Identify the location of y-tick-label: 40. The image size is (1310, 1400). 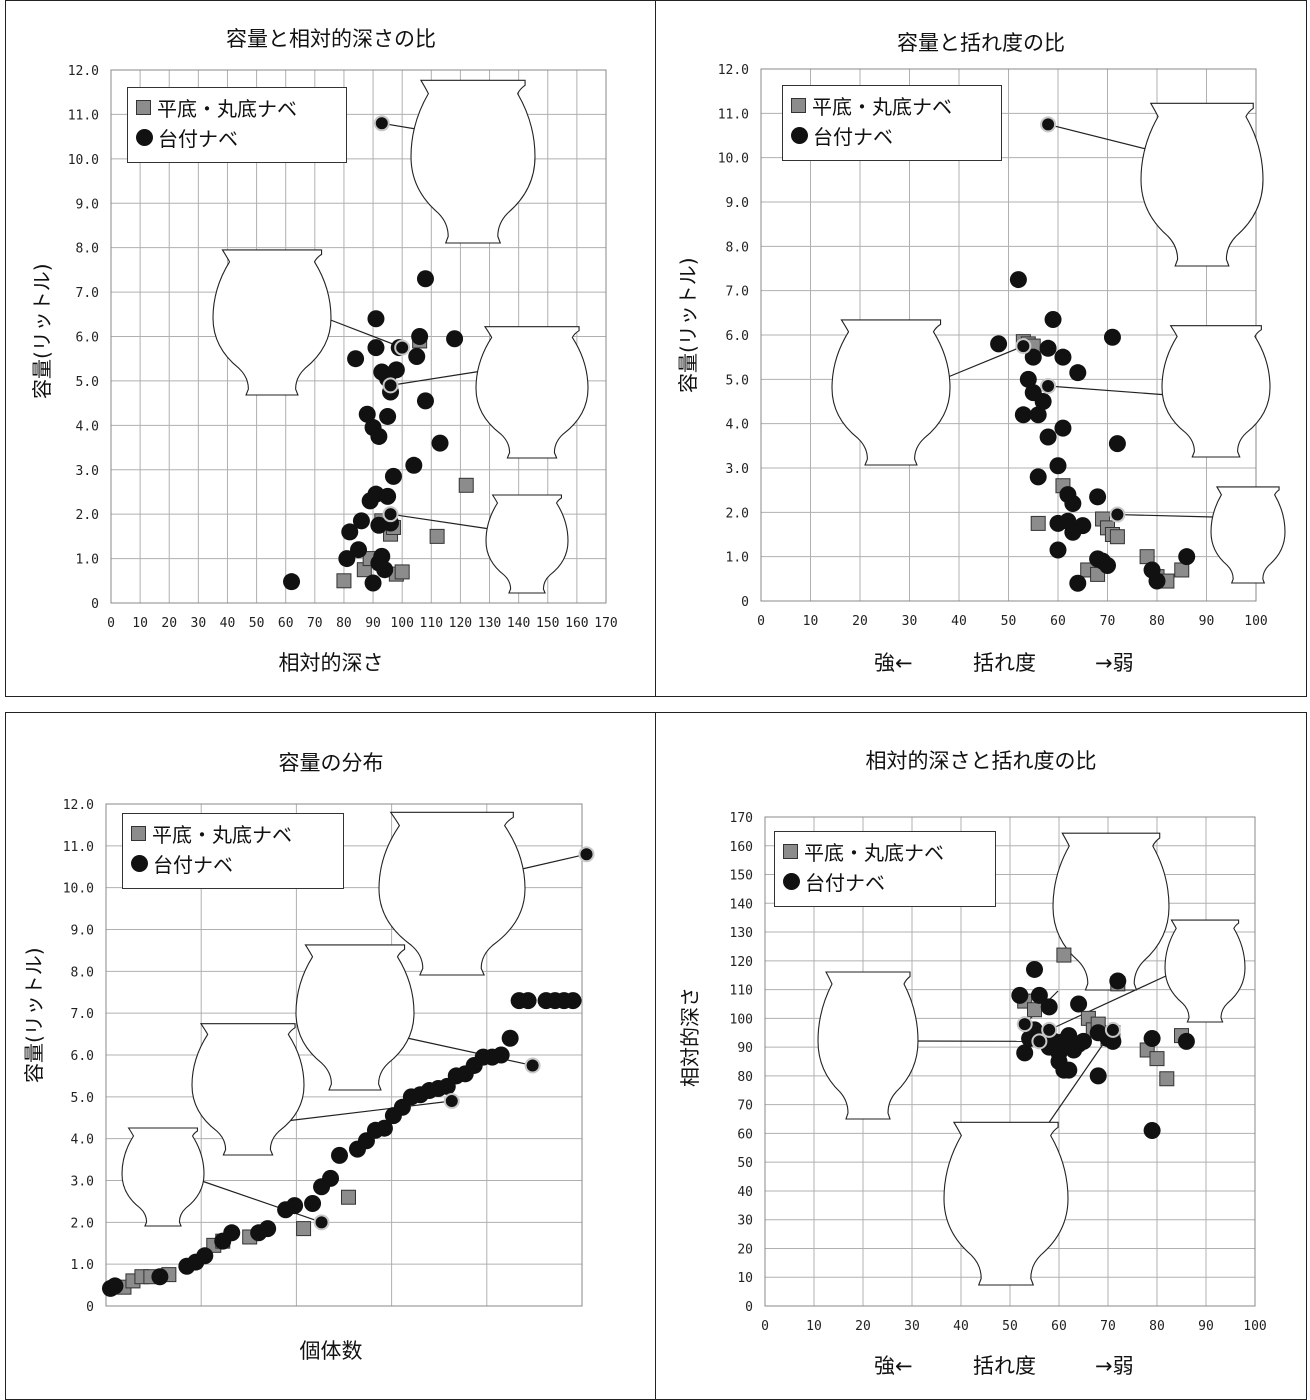
(745, 1192).